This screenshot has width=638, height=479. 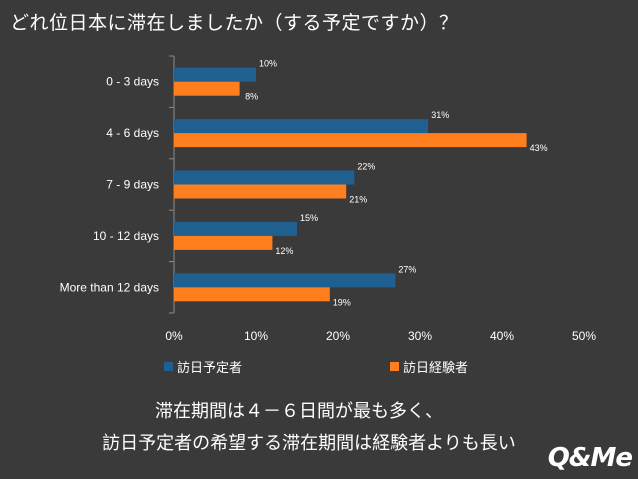 What do you see at coordinates (590, 458) in the screenshot?
I see `brand-logo: Q&Me` at bounding box center [590, 458].